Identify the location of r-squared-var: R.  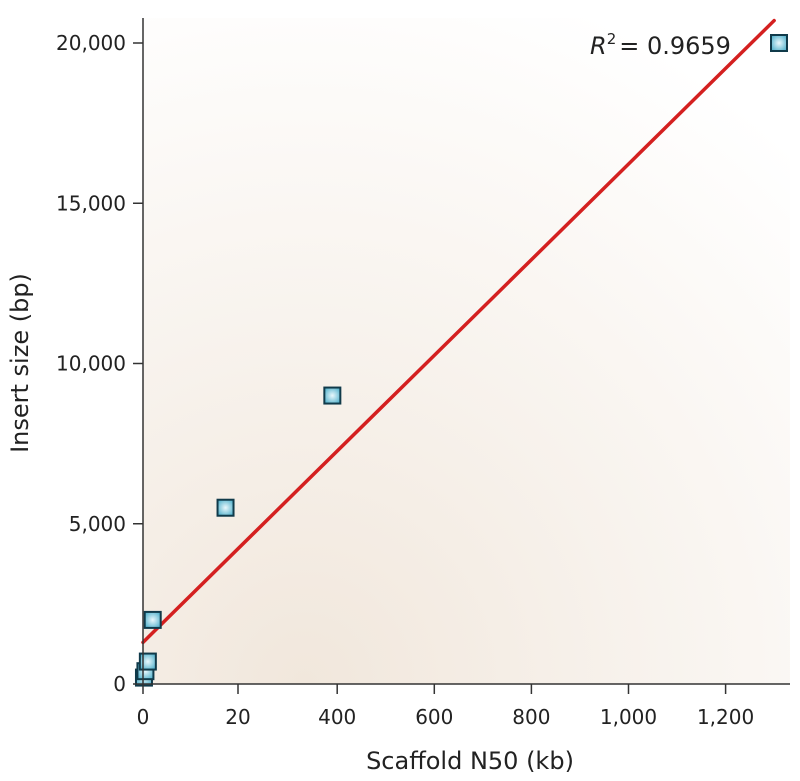
(598, 46).